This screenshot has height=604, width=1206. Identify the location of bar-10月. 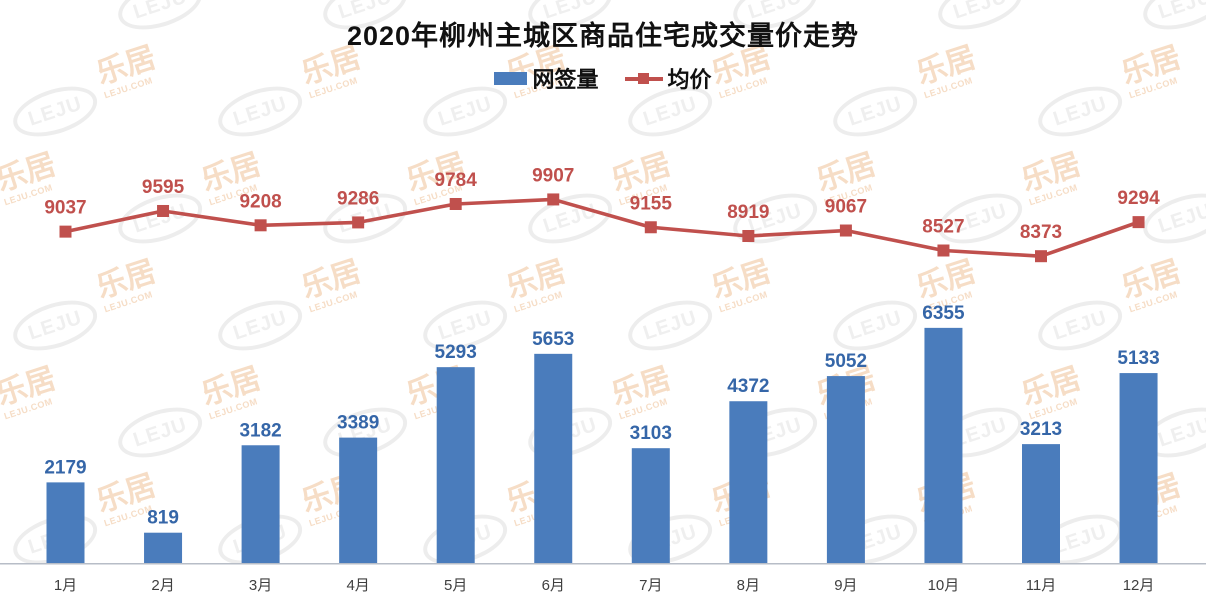
(943, 445).